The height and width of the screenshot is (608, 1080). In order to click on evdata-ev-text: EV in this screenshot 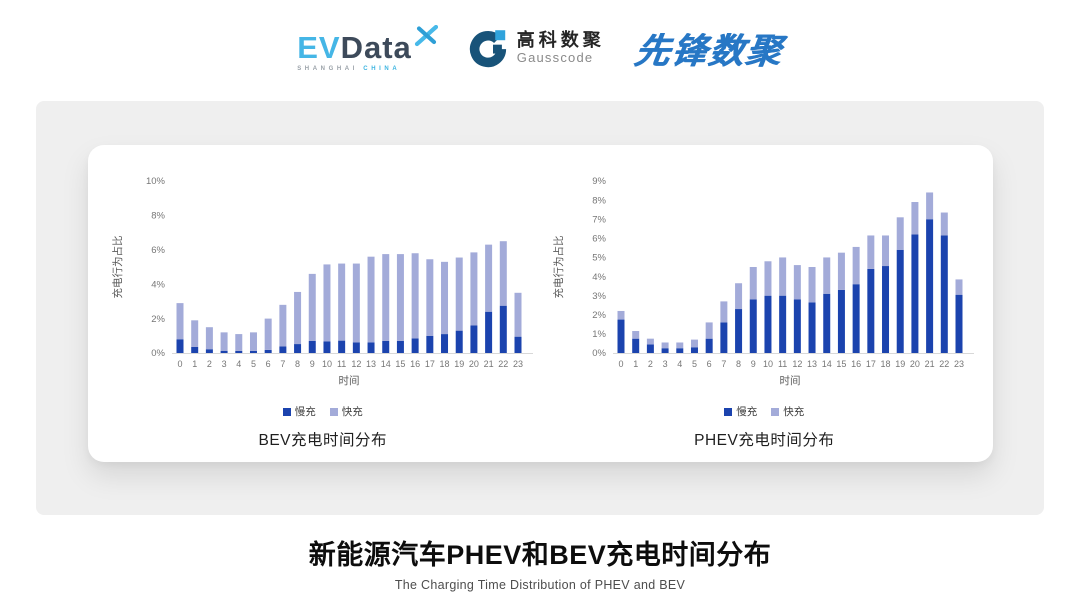, I will do `click(319, 47)`.